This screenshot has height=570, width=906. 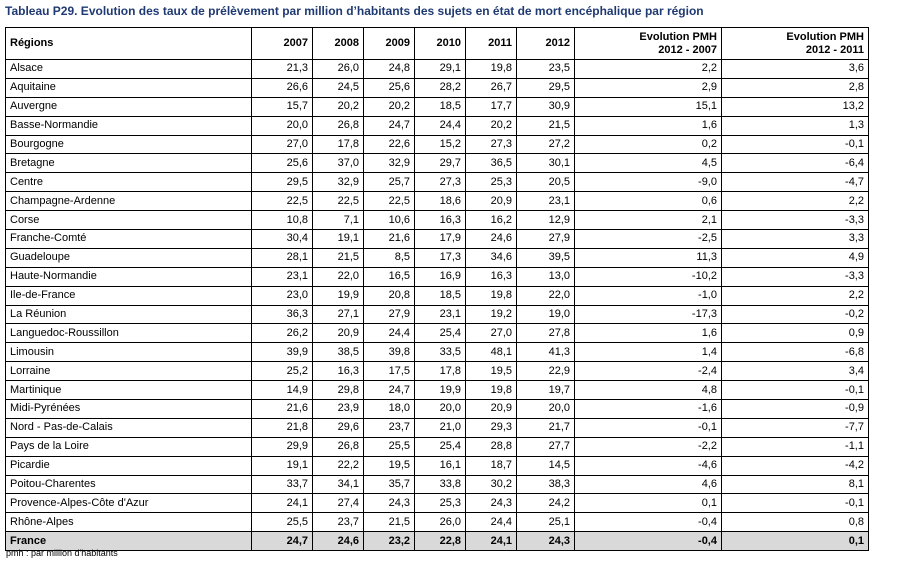 What do you see at coordinates (282, 484) in the screenshot?
I see `value-cell: 33,7` at bounding box center [282, 484].